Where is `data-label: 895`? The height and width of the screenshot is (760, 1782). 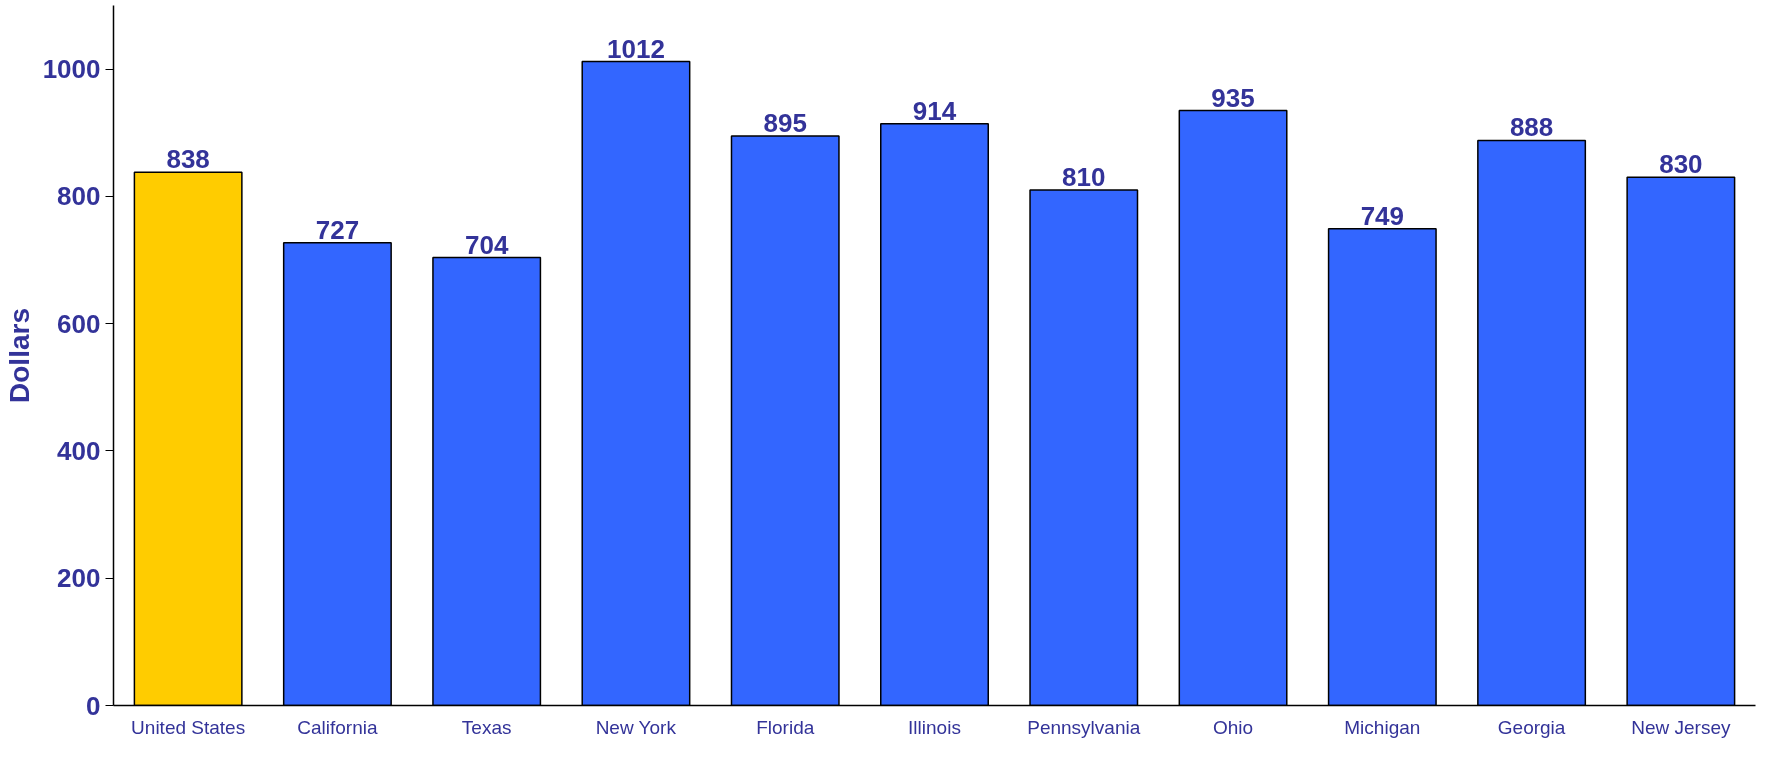
data-label: 895 is located at coordinates (785, 122).